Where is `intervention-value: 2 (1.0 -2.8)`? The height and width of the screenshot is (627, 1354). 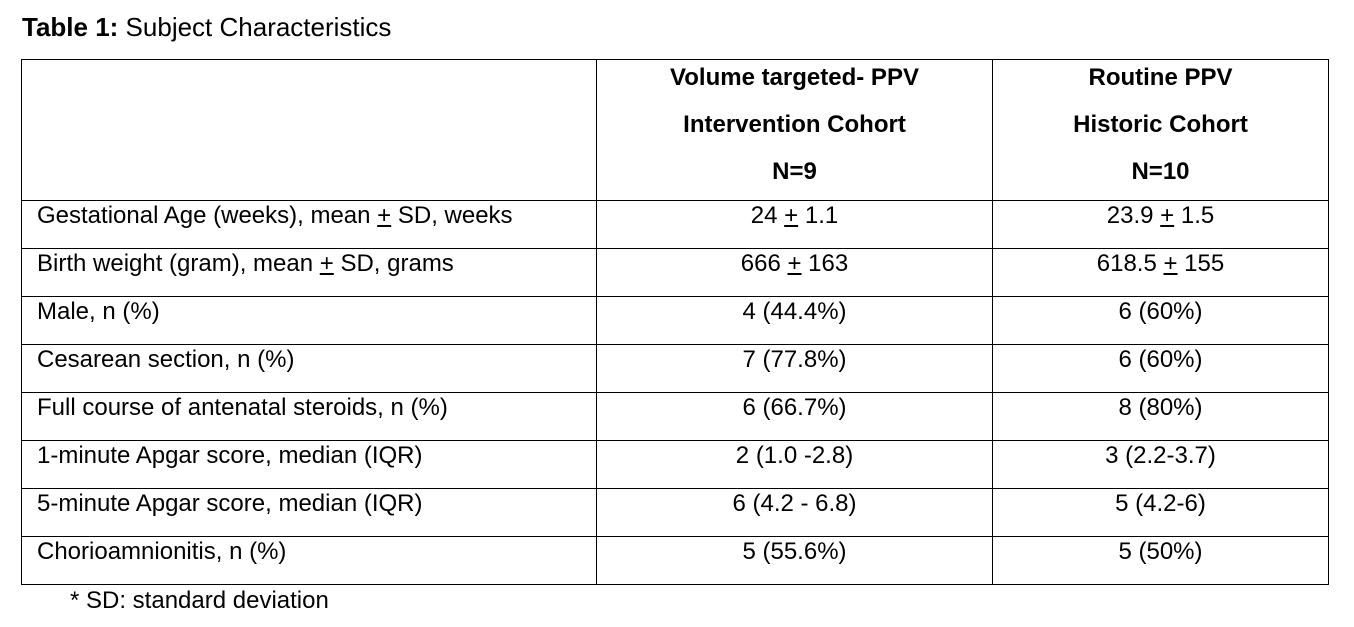
intervention-value: 2 (1.0 -2.8) is located at coordinates (794, 464).